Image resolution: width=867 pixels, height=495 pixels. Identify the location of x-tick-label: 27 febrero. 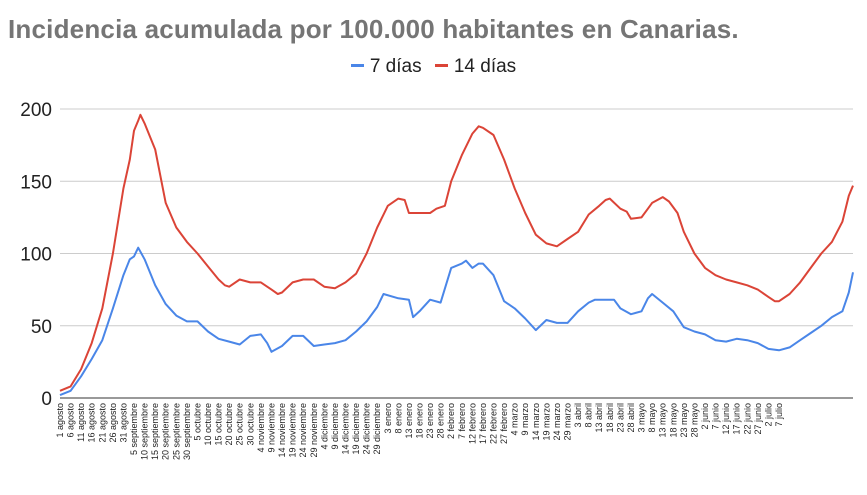
(504, 423).